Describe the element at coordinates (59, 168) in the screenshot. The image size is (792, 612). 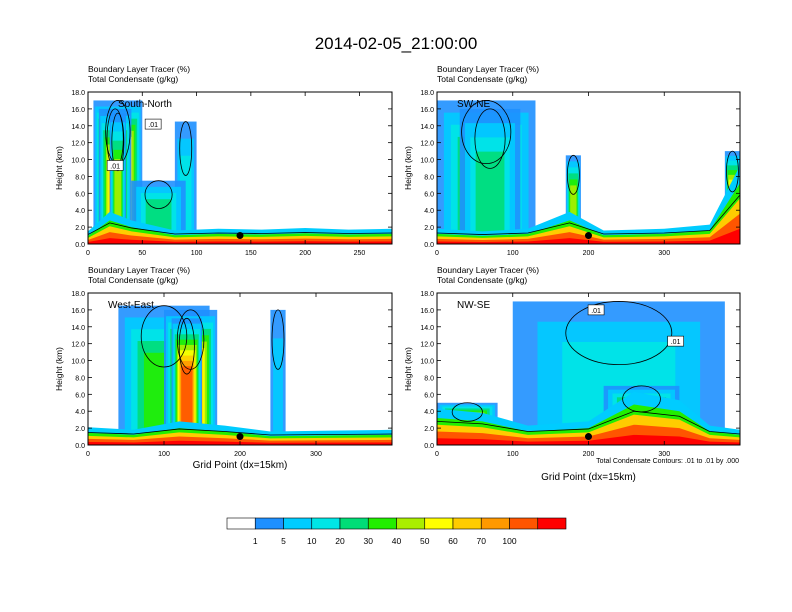
I see `y-axis-label: Height (km)` at that location.